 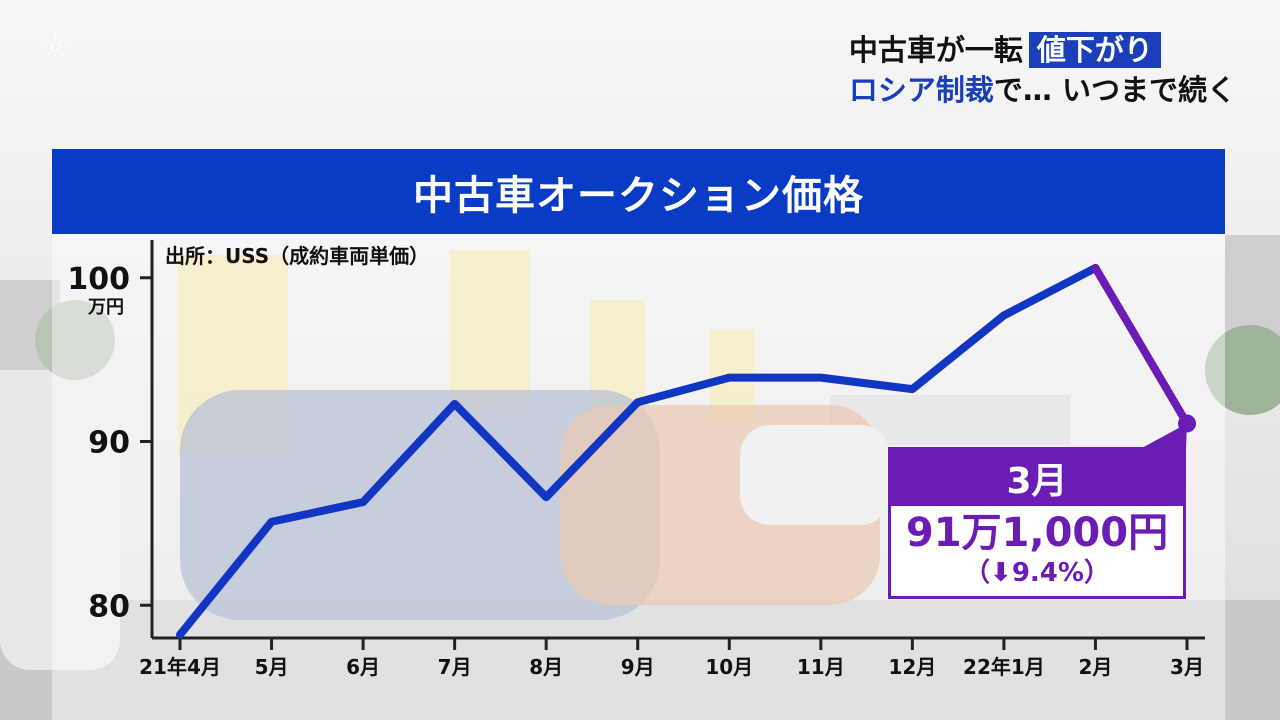 What do you see at coordinates (1037, 573) in the screenshot?
I see `callout-change: （⬇9.4%）` at bounding box center [1037, 573].